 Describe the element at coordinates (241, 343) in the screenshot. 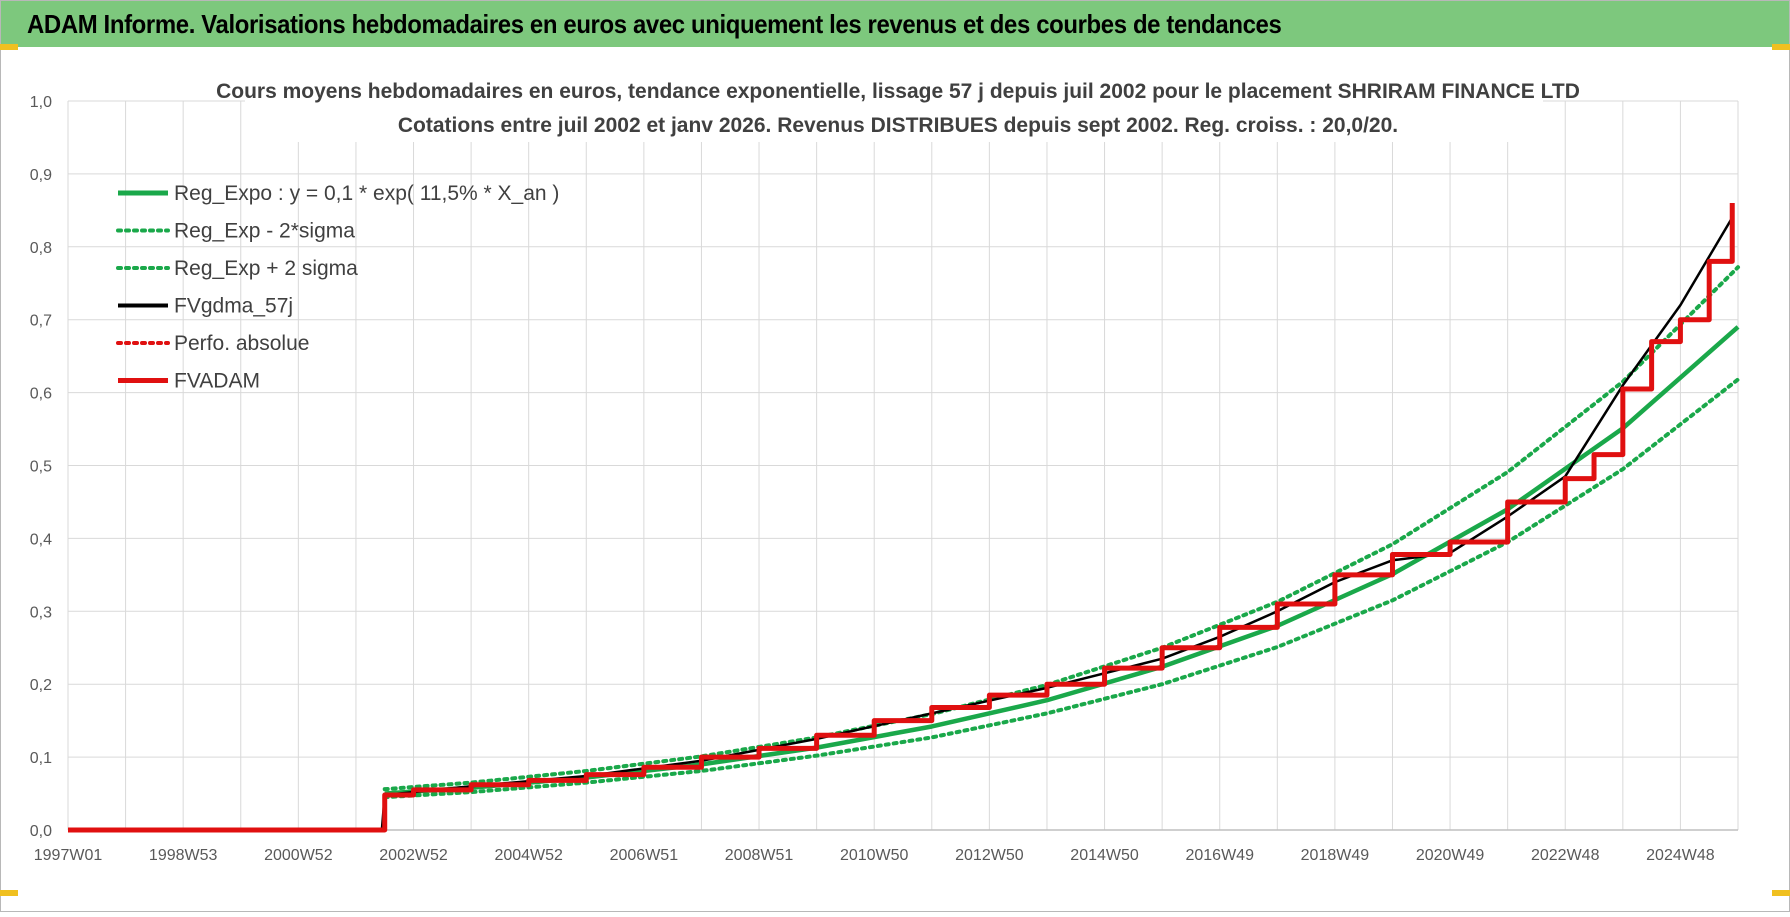

I see `legend-label: Perfo. absolue` at that location.